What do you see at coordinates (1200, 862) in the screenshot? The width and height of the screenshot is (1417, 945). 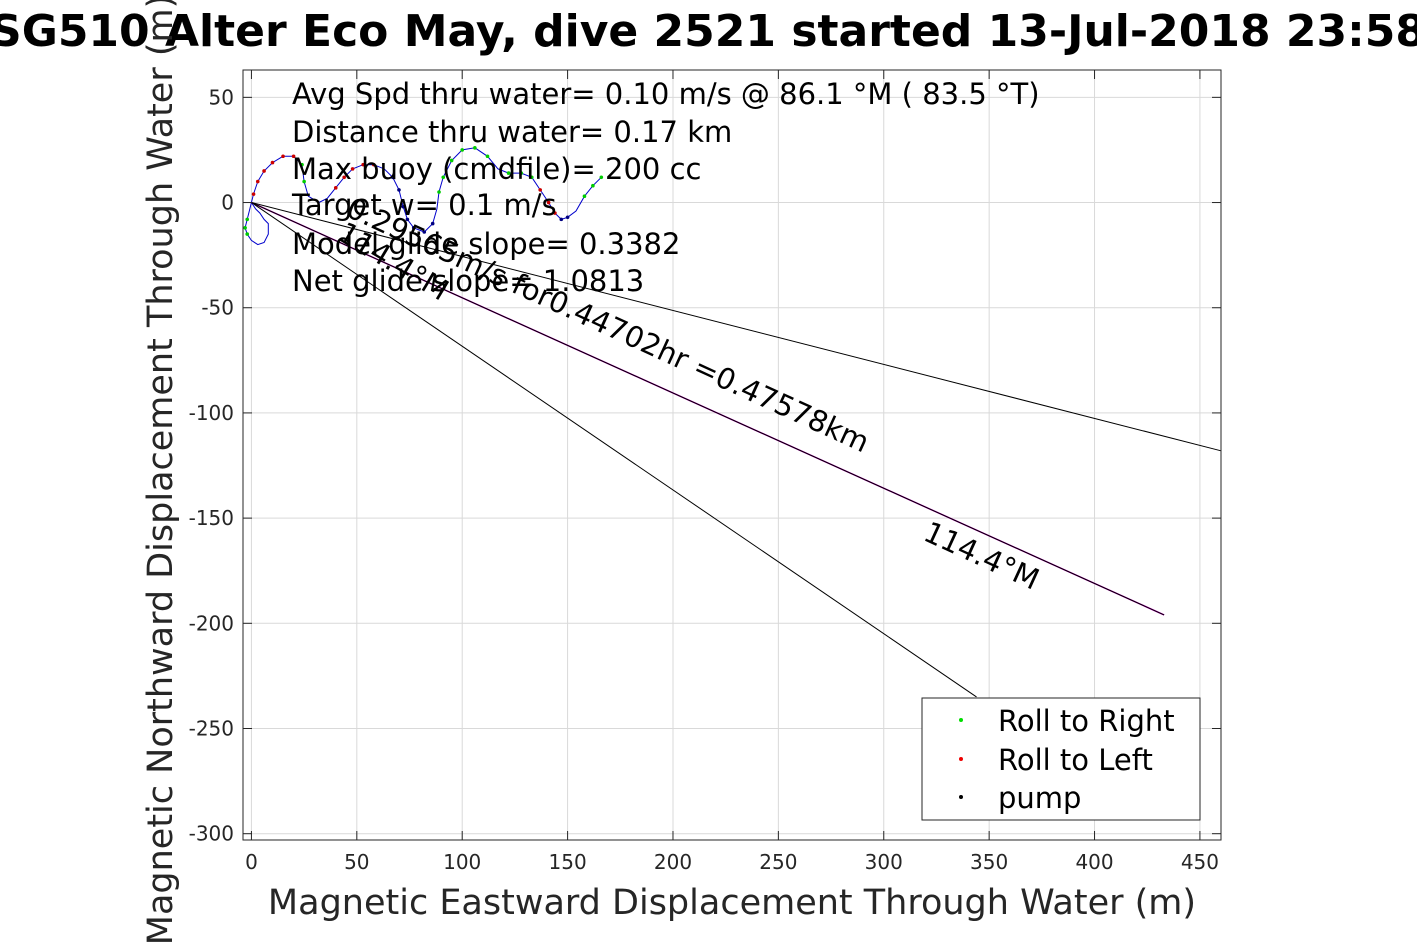 I see `x-tick-label: 450` at bounding box center [1200, 862].